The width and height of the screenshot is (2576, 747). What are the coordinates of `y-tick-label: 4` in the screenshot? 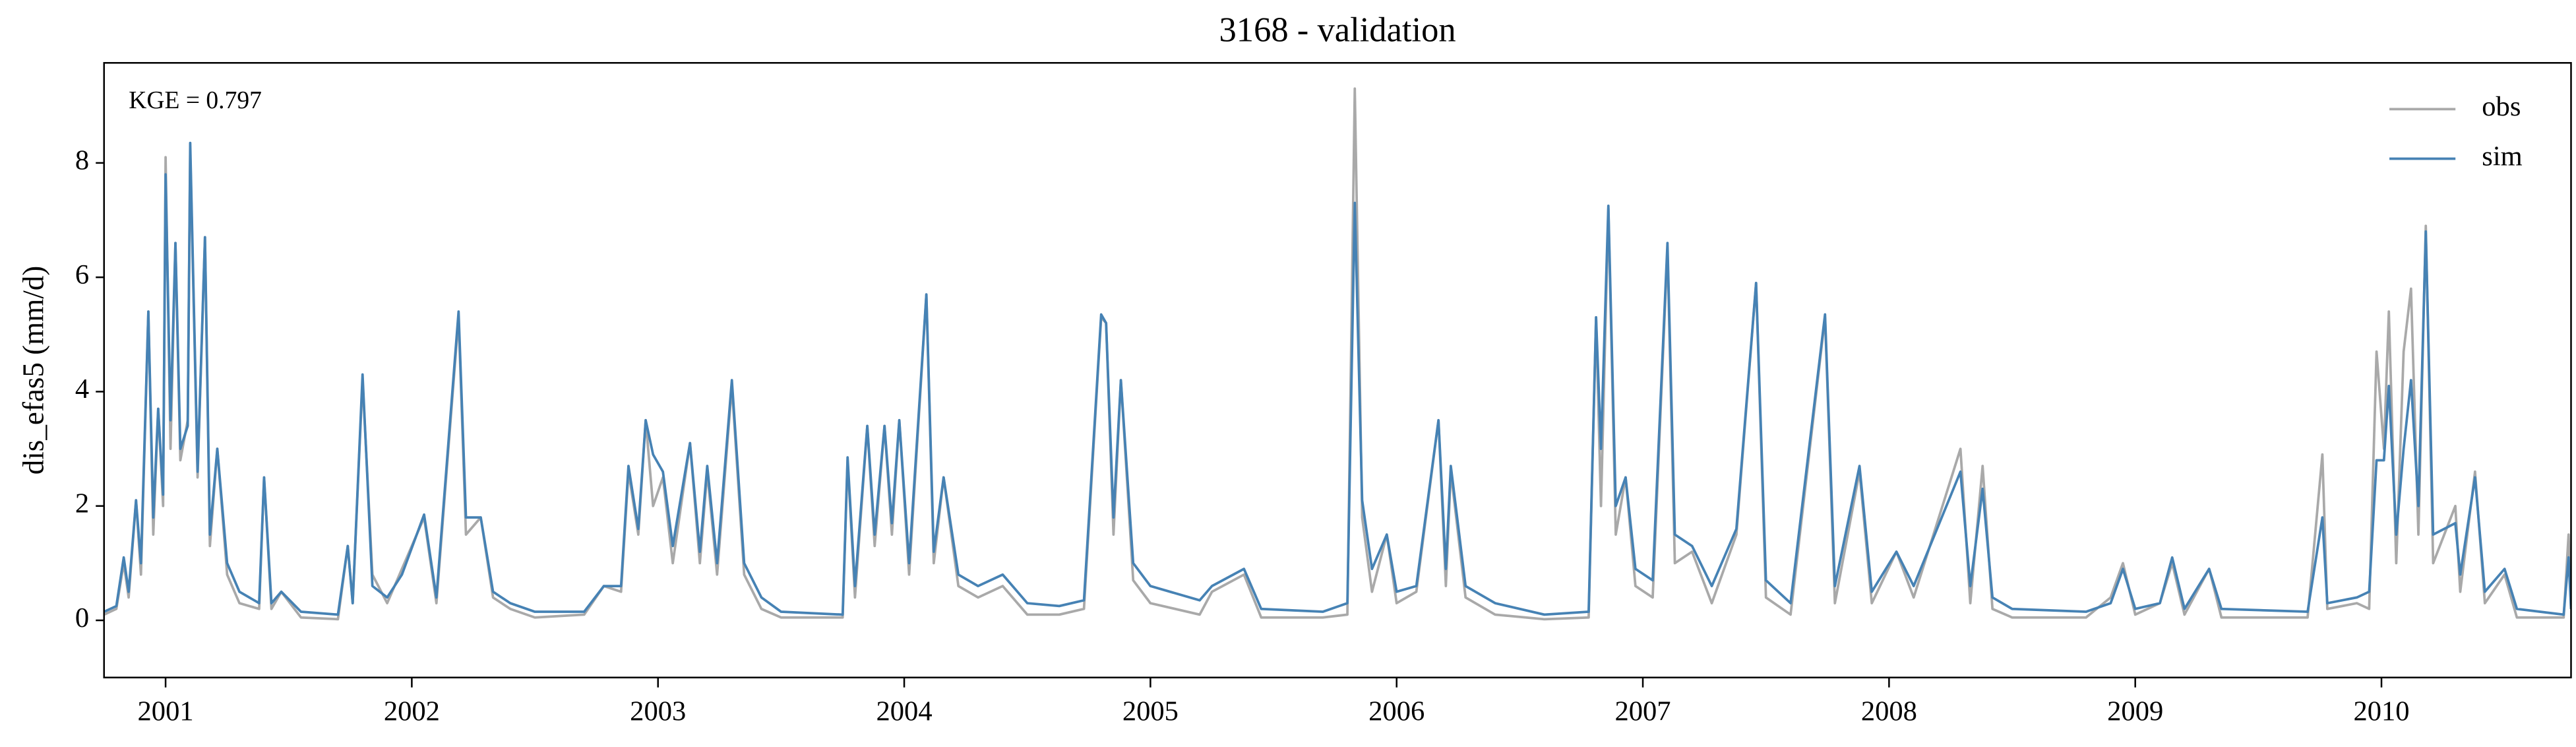 It's located at (82, 389).